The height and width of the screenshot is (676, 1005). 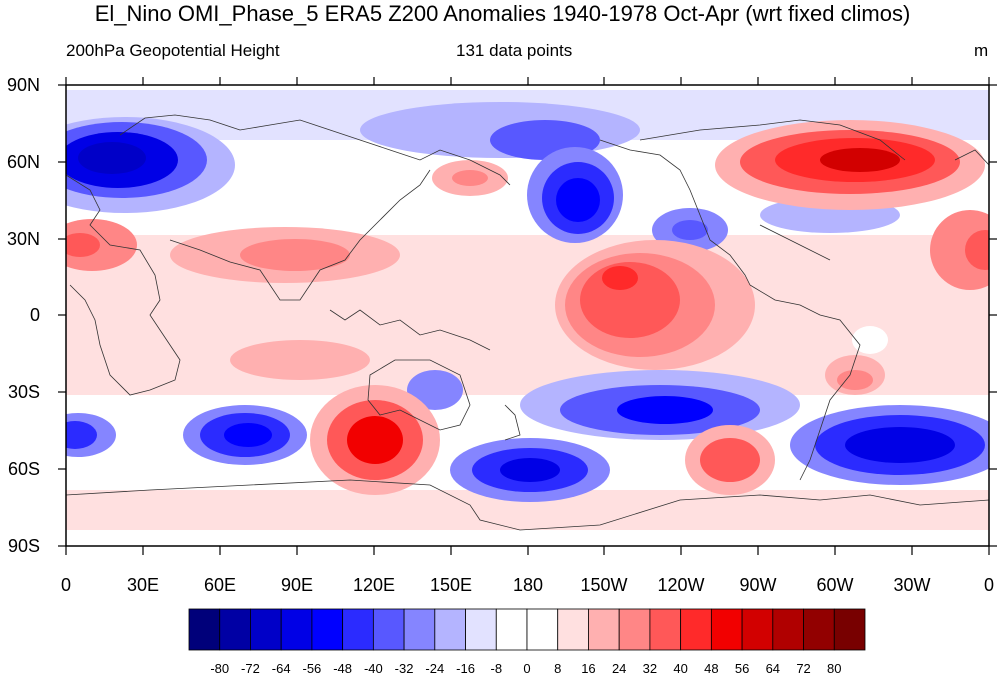 What do you see at coordinates (528, 585) in the screenshot?
I see `lon-label: 180` at bounding box center [528, 585].